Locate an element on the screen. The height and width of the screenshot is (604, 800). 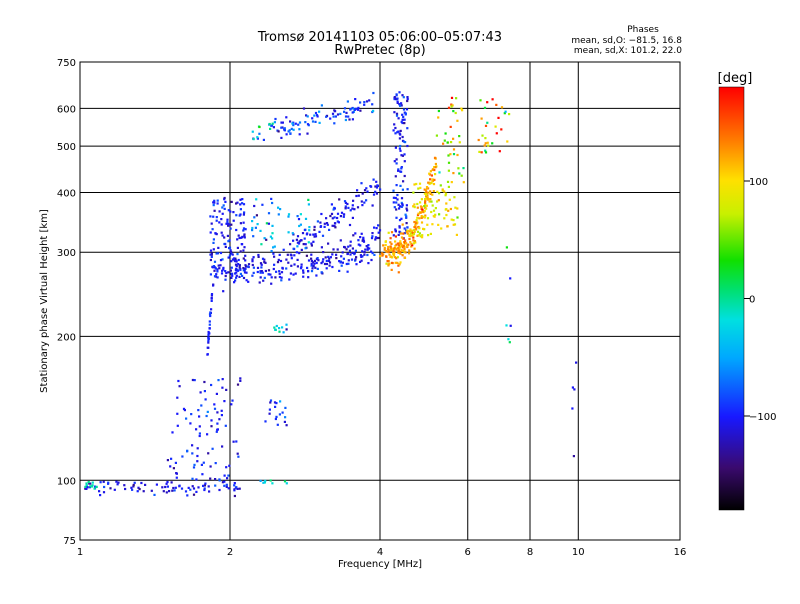
x-tick-label: 8 is located at coordinates (530, 552).